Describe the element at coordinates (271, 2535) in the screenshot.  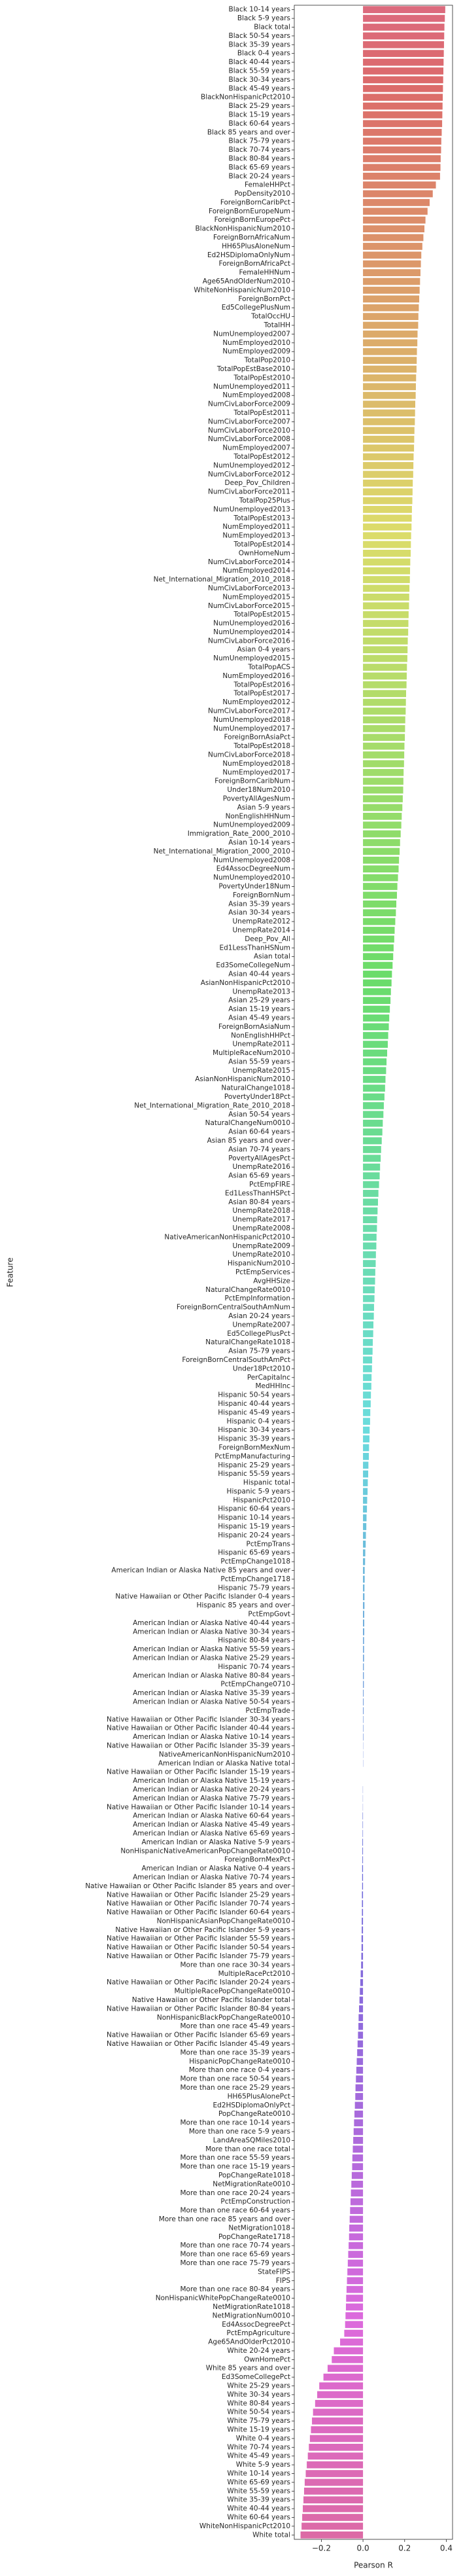
I see `y-tick-label: White total` at that location.